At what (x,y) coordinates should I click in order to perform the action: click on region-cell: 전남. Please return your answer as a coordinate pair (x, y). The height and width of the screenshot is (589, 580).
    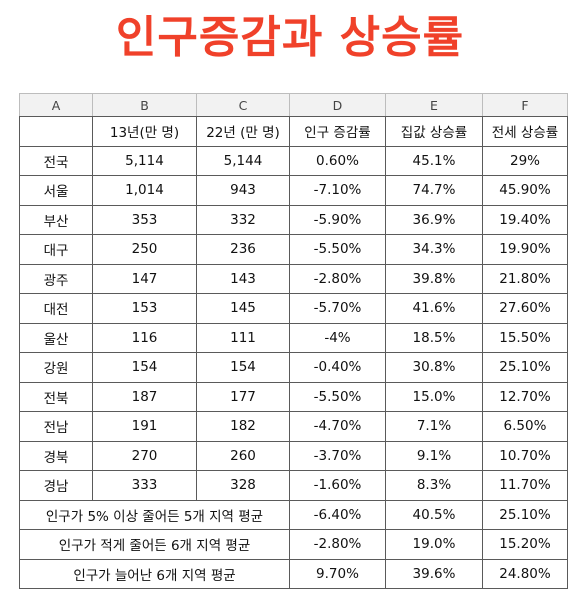
    Looking at the image, I should click on (56, 426).